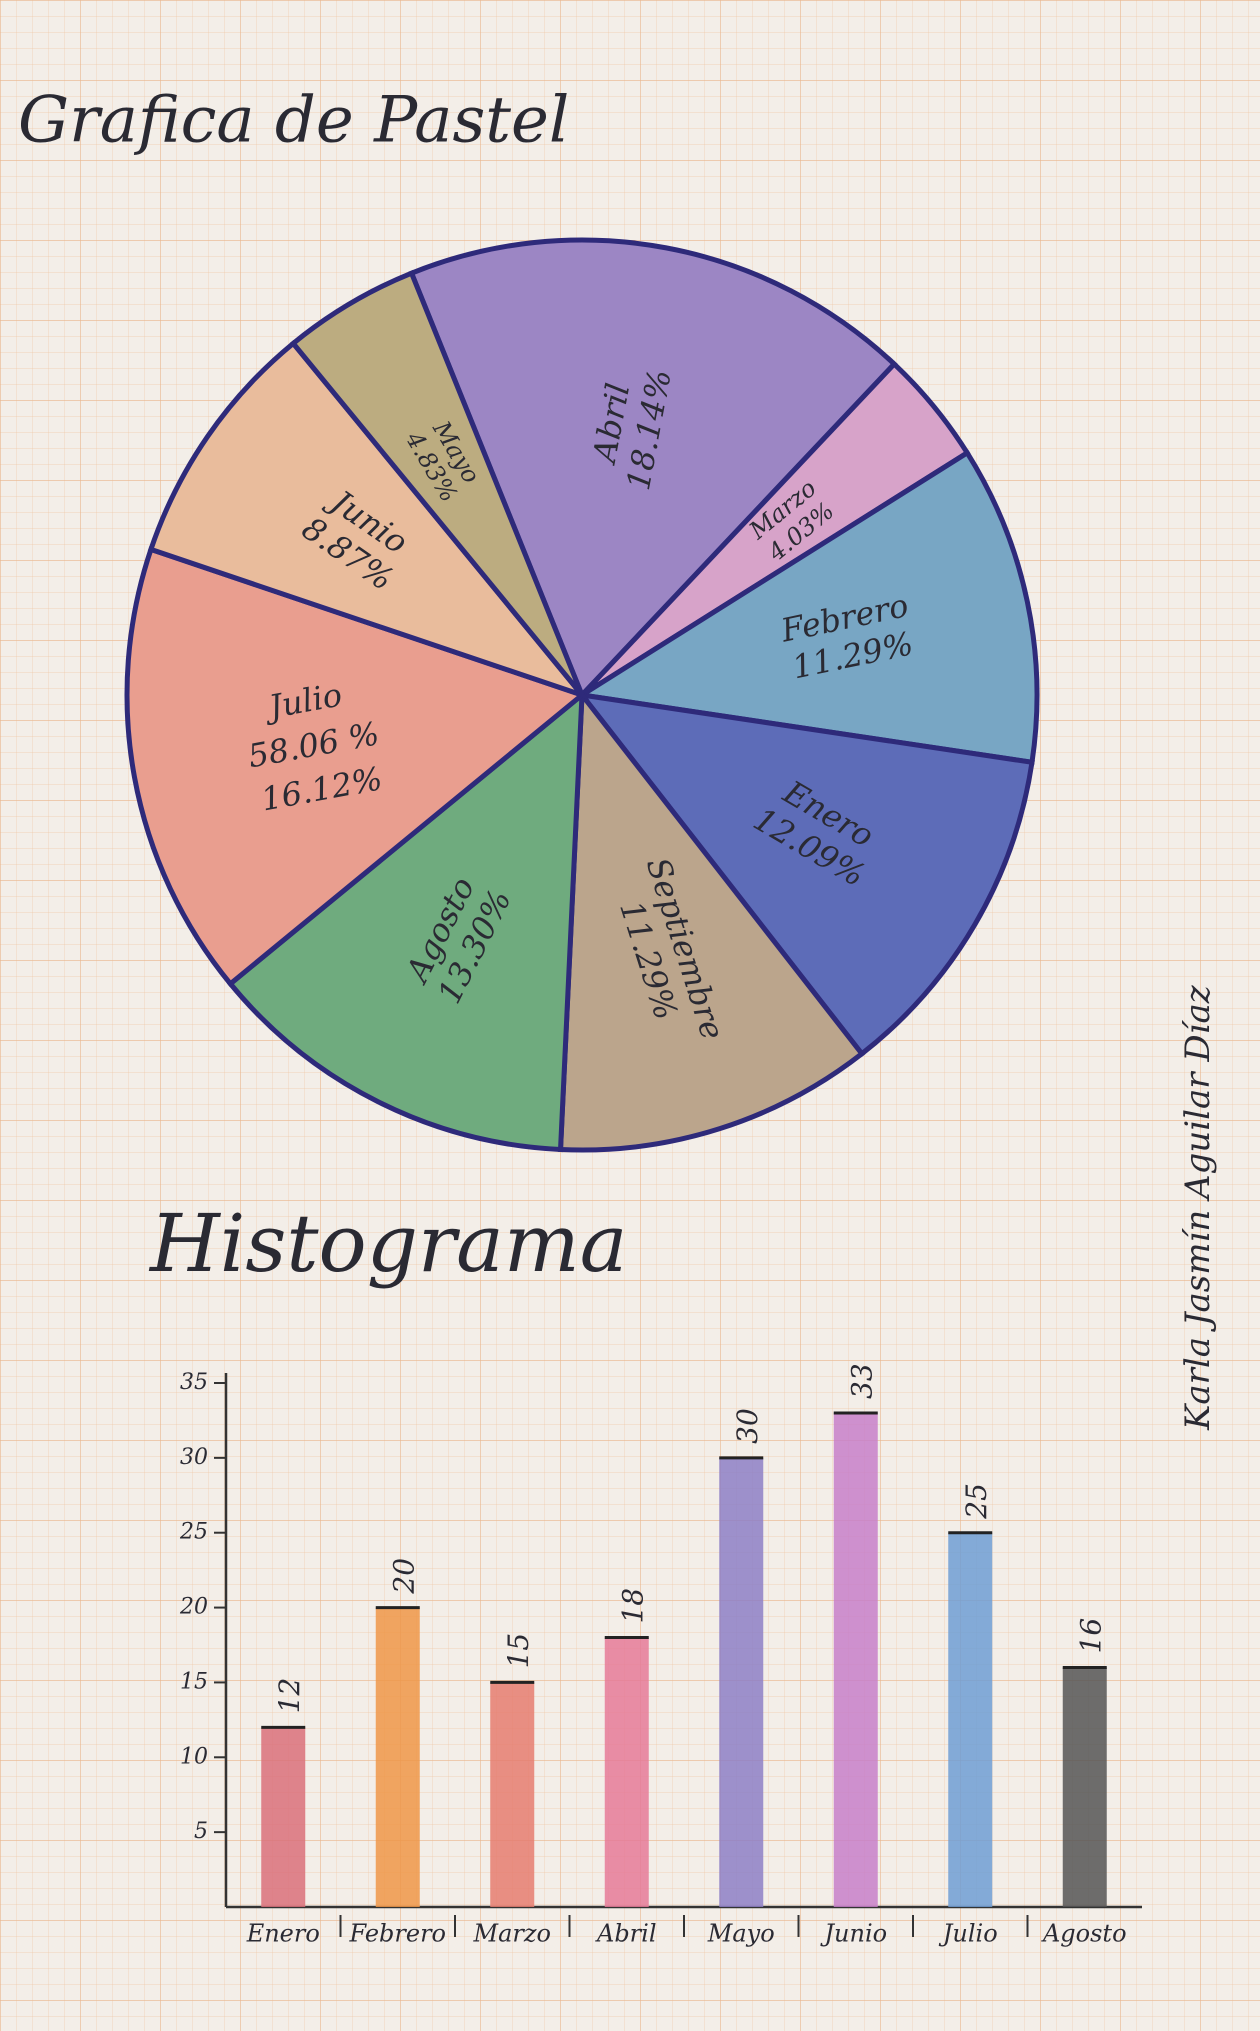  I want to click on y-tick-label: 5, so click(201, 1831).